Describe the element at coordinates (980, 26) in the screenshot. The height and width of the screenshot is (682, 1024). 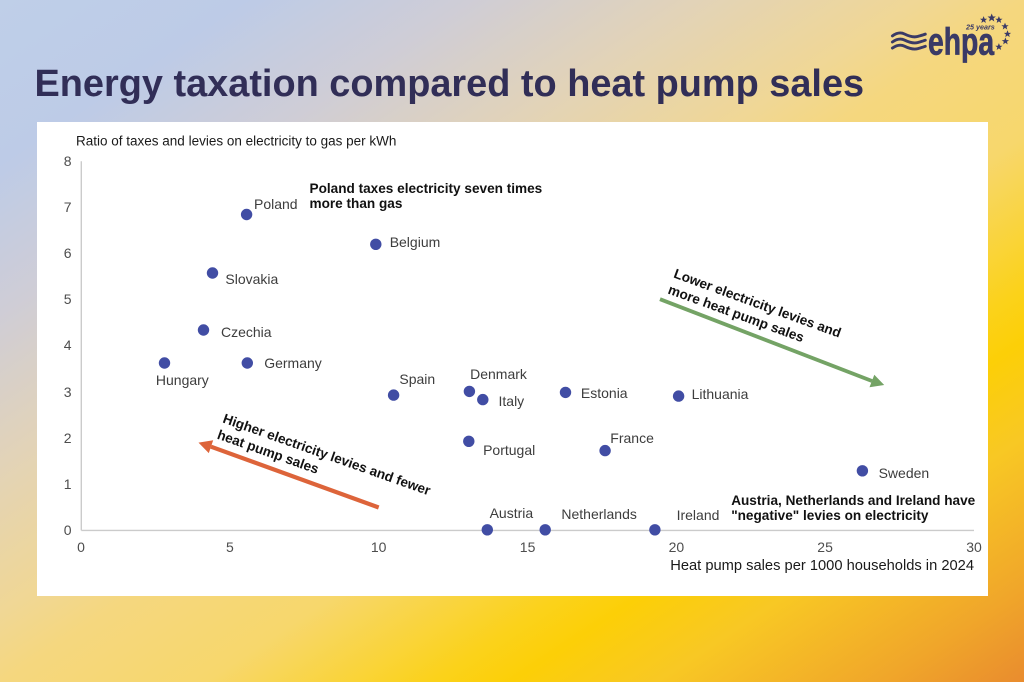
I see `svg-text: 25 years` at that location.